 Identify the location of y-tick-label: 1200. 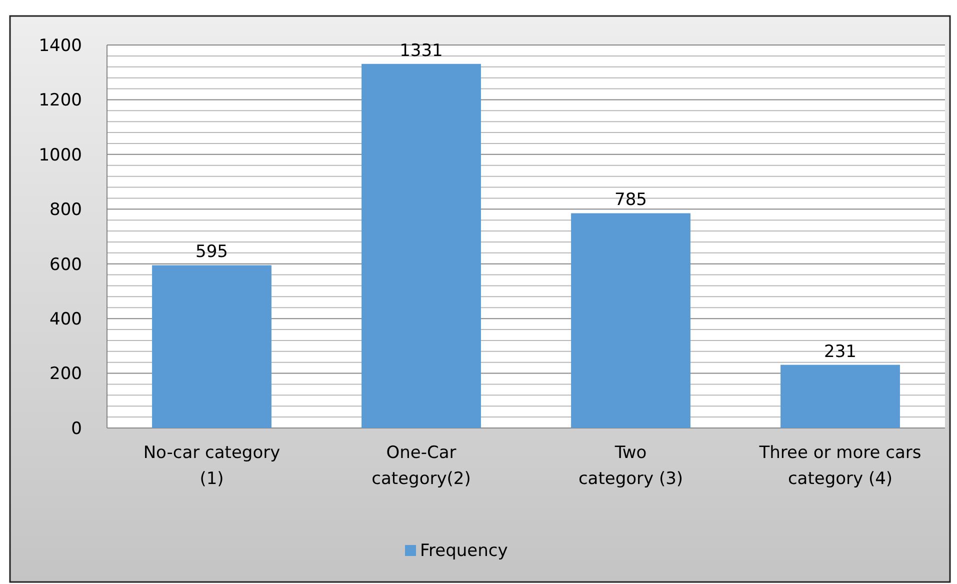
(60, 100).